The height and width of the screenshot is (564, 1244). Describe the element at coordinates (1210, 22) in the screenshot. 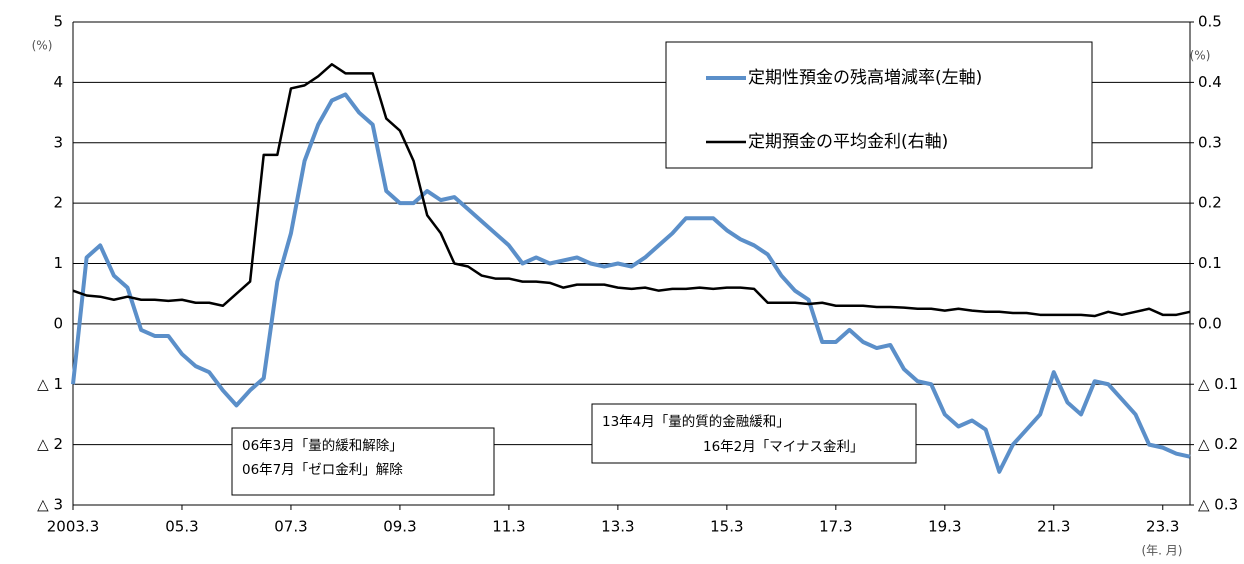

I see `y2-tick-label: 0.5` at that location.